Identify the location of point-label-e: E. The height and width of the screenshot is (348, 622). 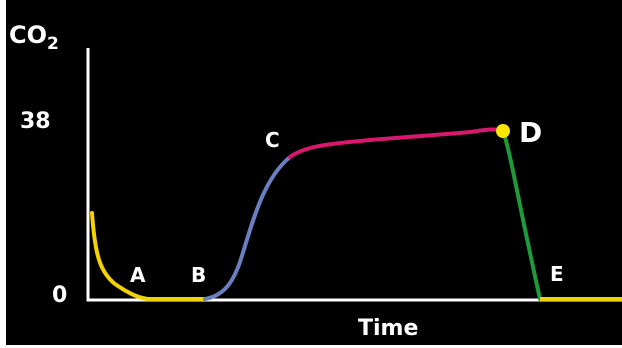
(557, 274).